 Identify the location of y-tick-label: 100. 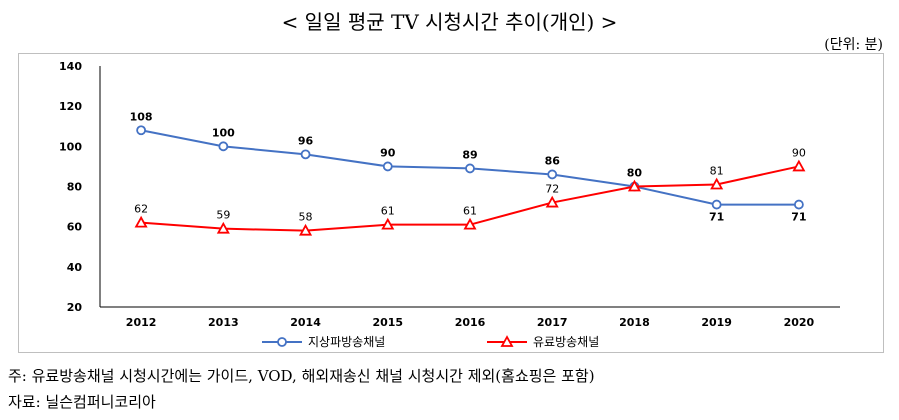
(70, 146).